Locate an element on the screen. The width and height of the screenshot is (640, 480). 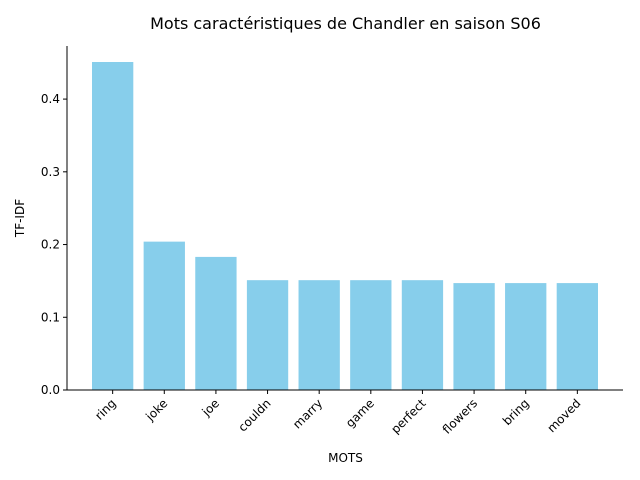
bar-marry is located at coordinates (319, 335).